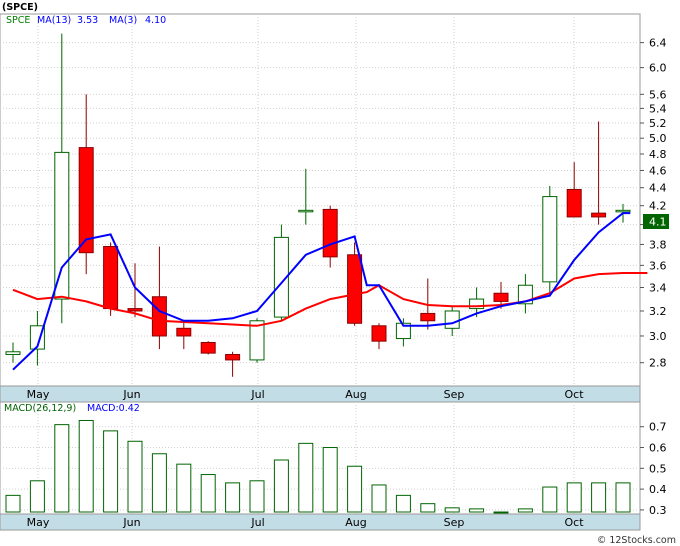 This screenshot has height=546, width=680. What do you see at coordinates (574, 522) in the screenshot?
I see `macd-x-tick-label: Oct` at bounding box center [574, 522].